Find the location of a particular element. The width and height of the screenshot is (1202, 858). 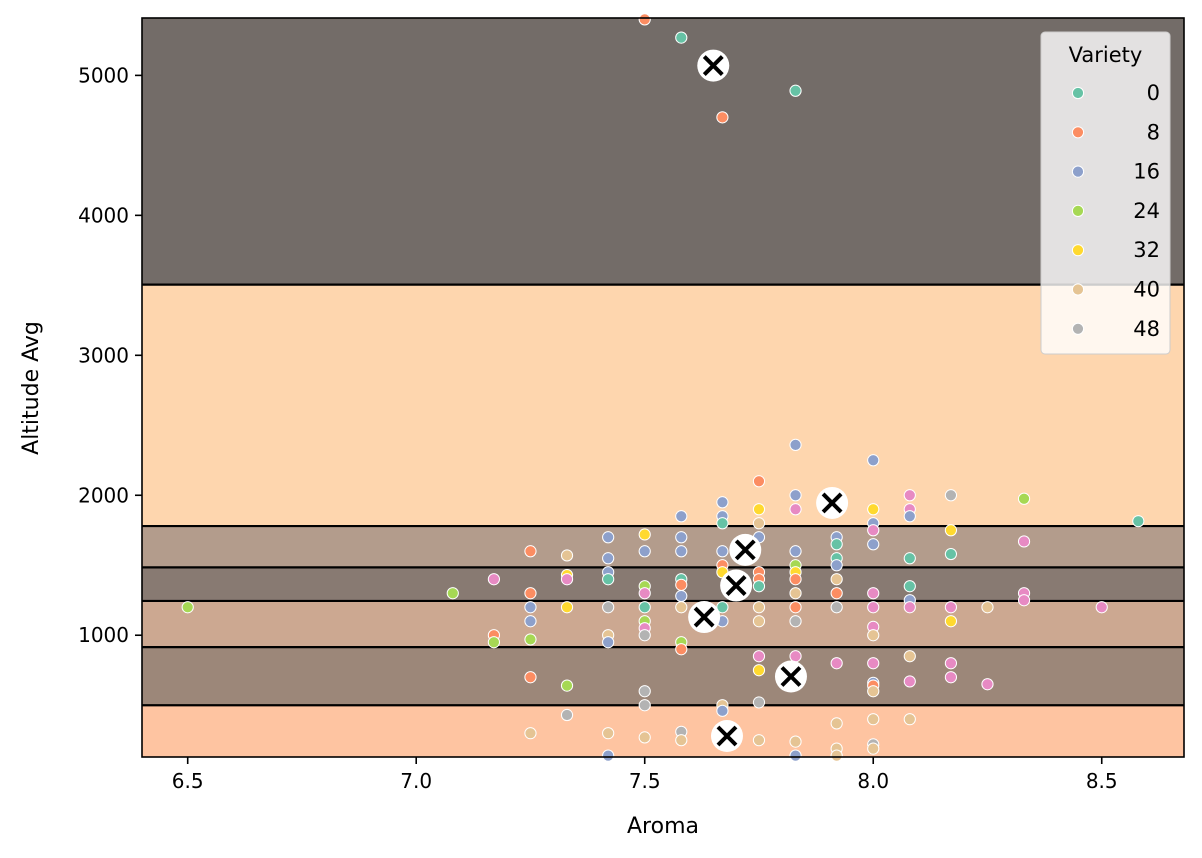

x-axis-label: Aroma is located at coordinates (663, 826).